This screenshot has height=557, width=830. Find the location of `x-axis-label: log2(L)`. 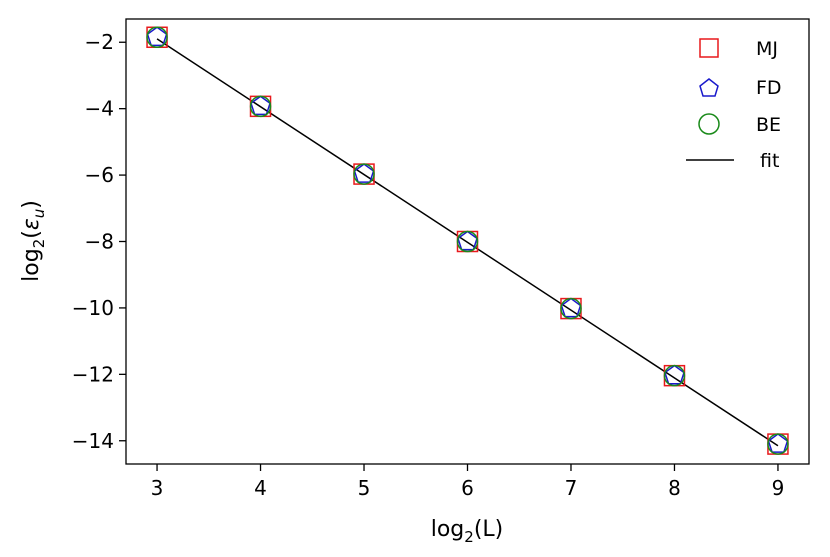

x-axis-label: log2(L) is located at coordinates (467, 531).